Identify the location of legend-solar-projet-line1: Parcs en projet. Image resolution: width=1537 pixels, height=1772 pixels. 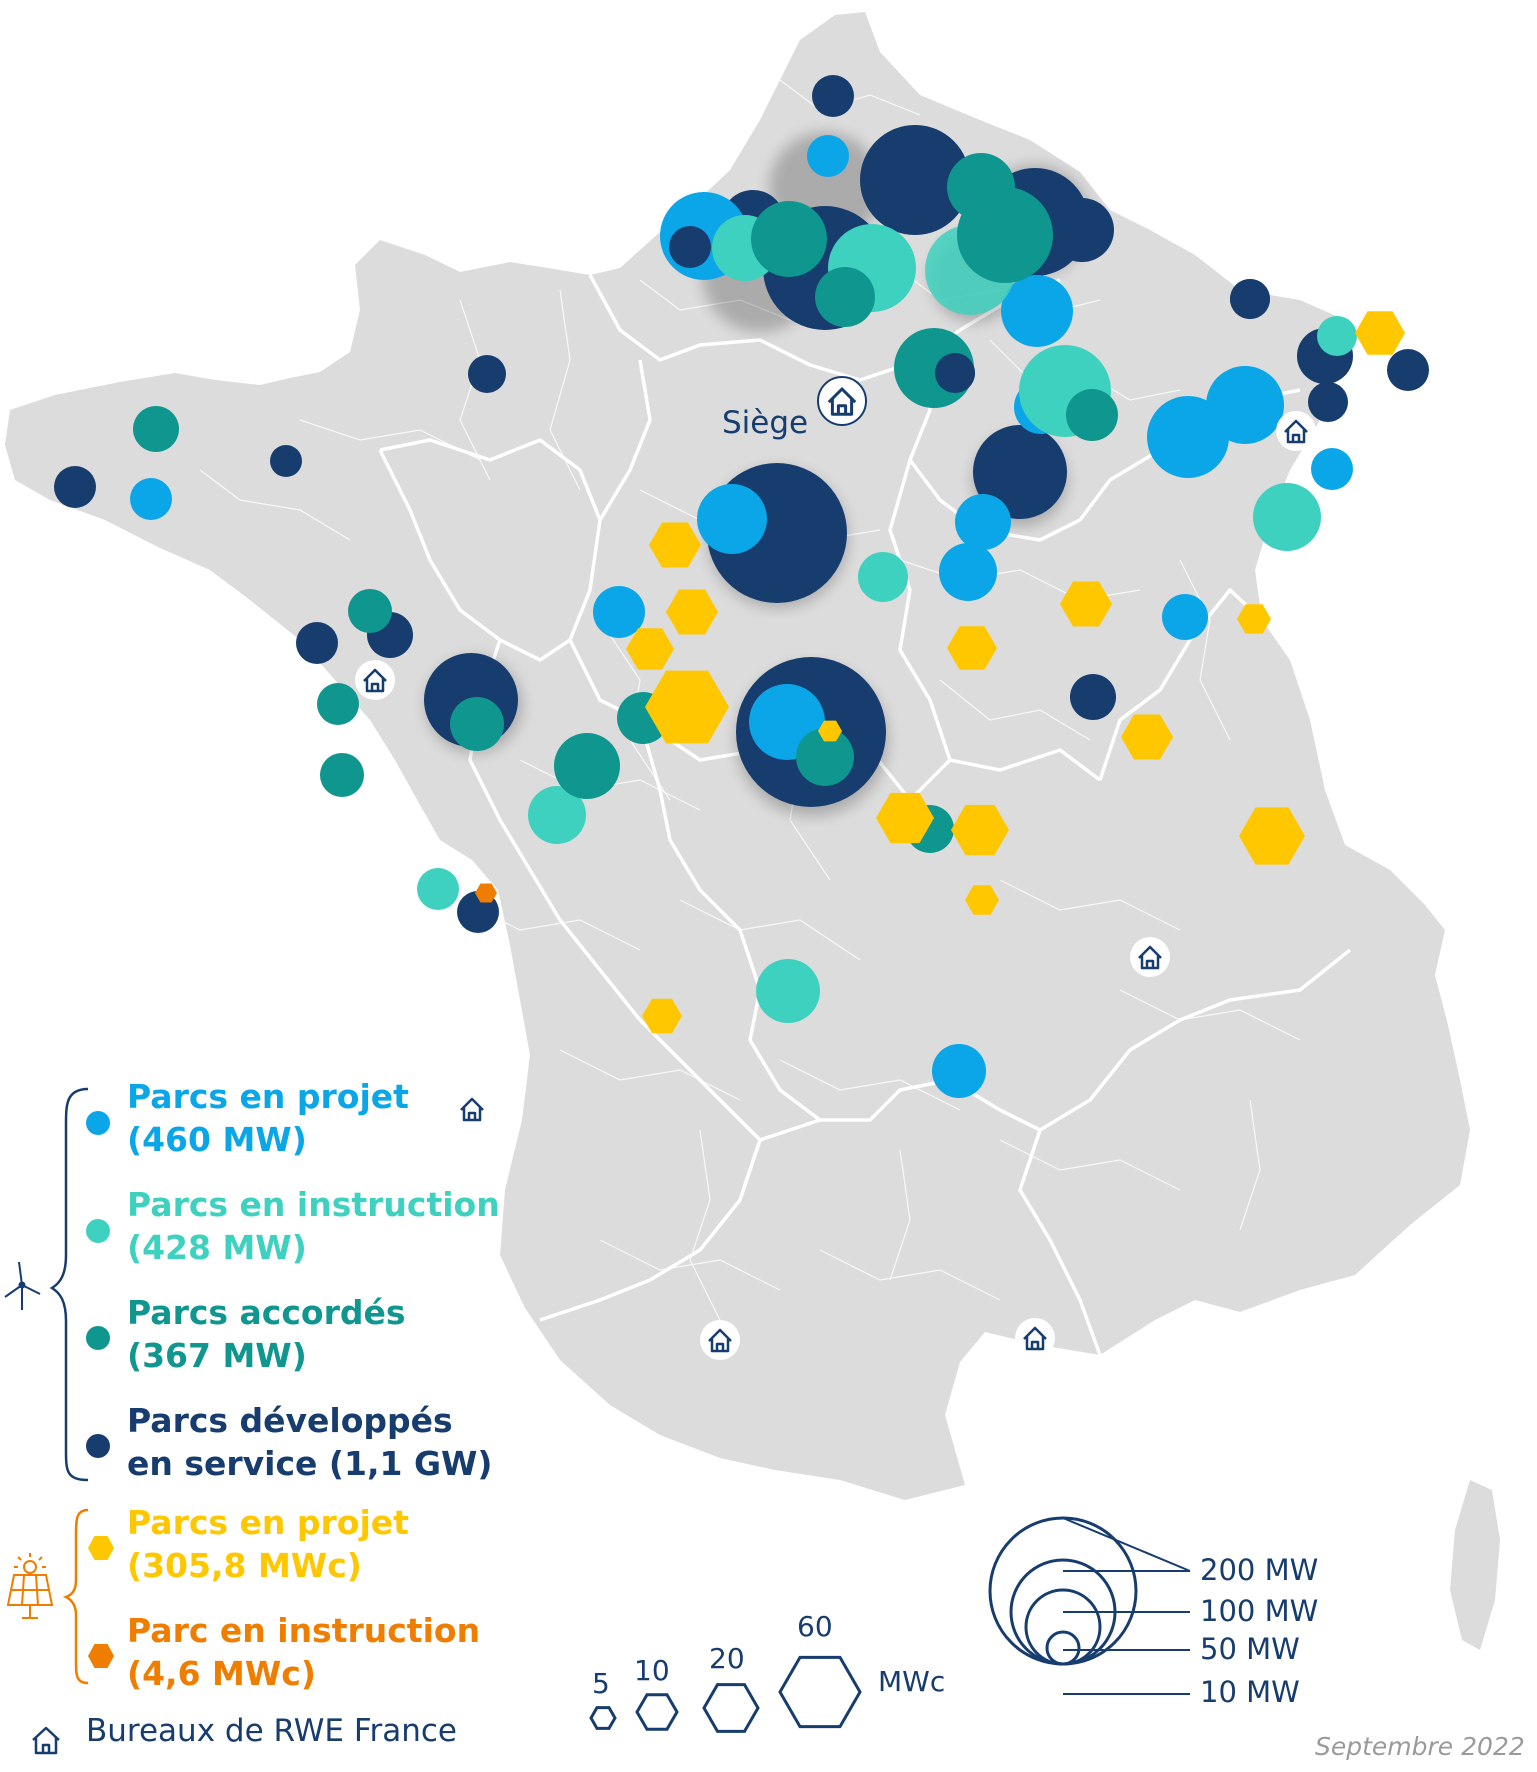
(268, 1522).